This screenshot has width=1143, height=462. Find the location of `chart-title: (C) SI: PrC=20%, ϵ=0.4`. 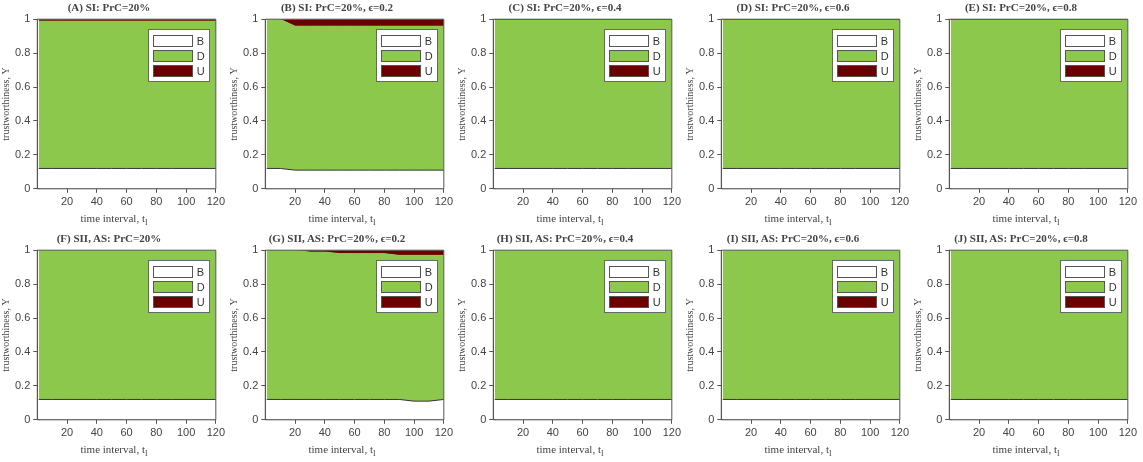

chart-title: (C) SI: PrC=20%, ϵ=0.4 is located at coordinates (565, 8).